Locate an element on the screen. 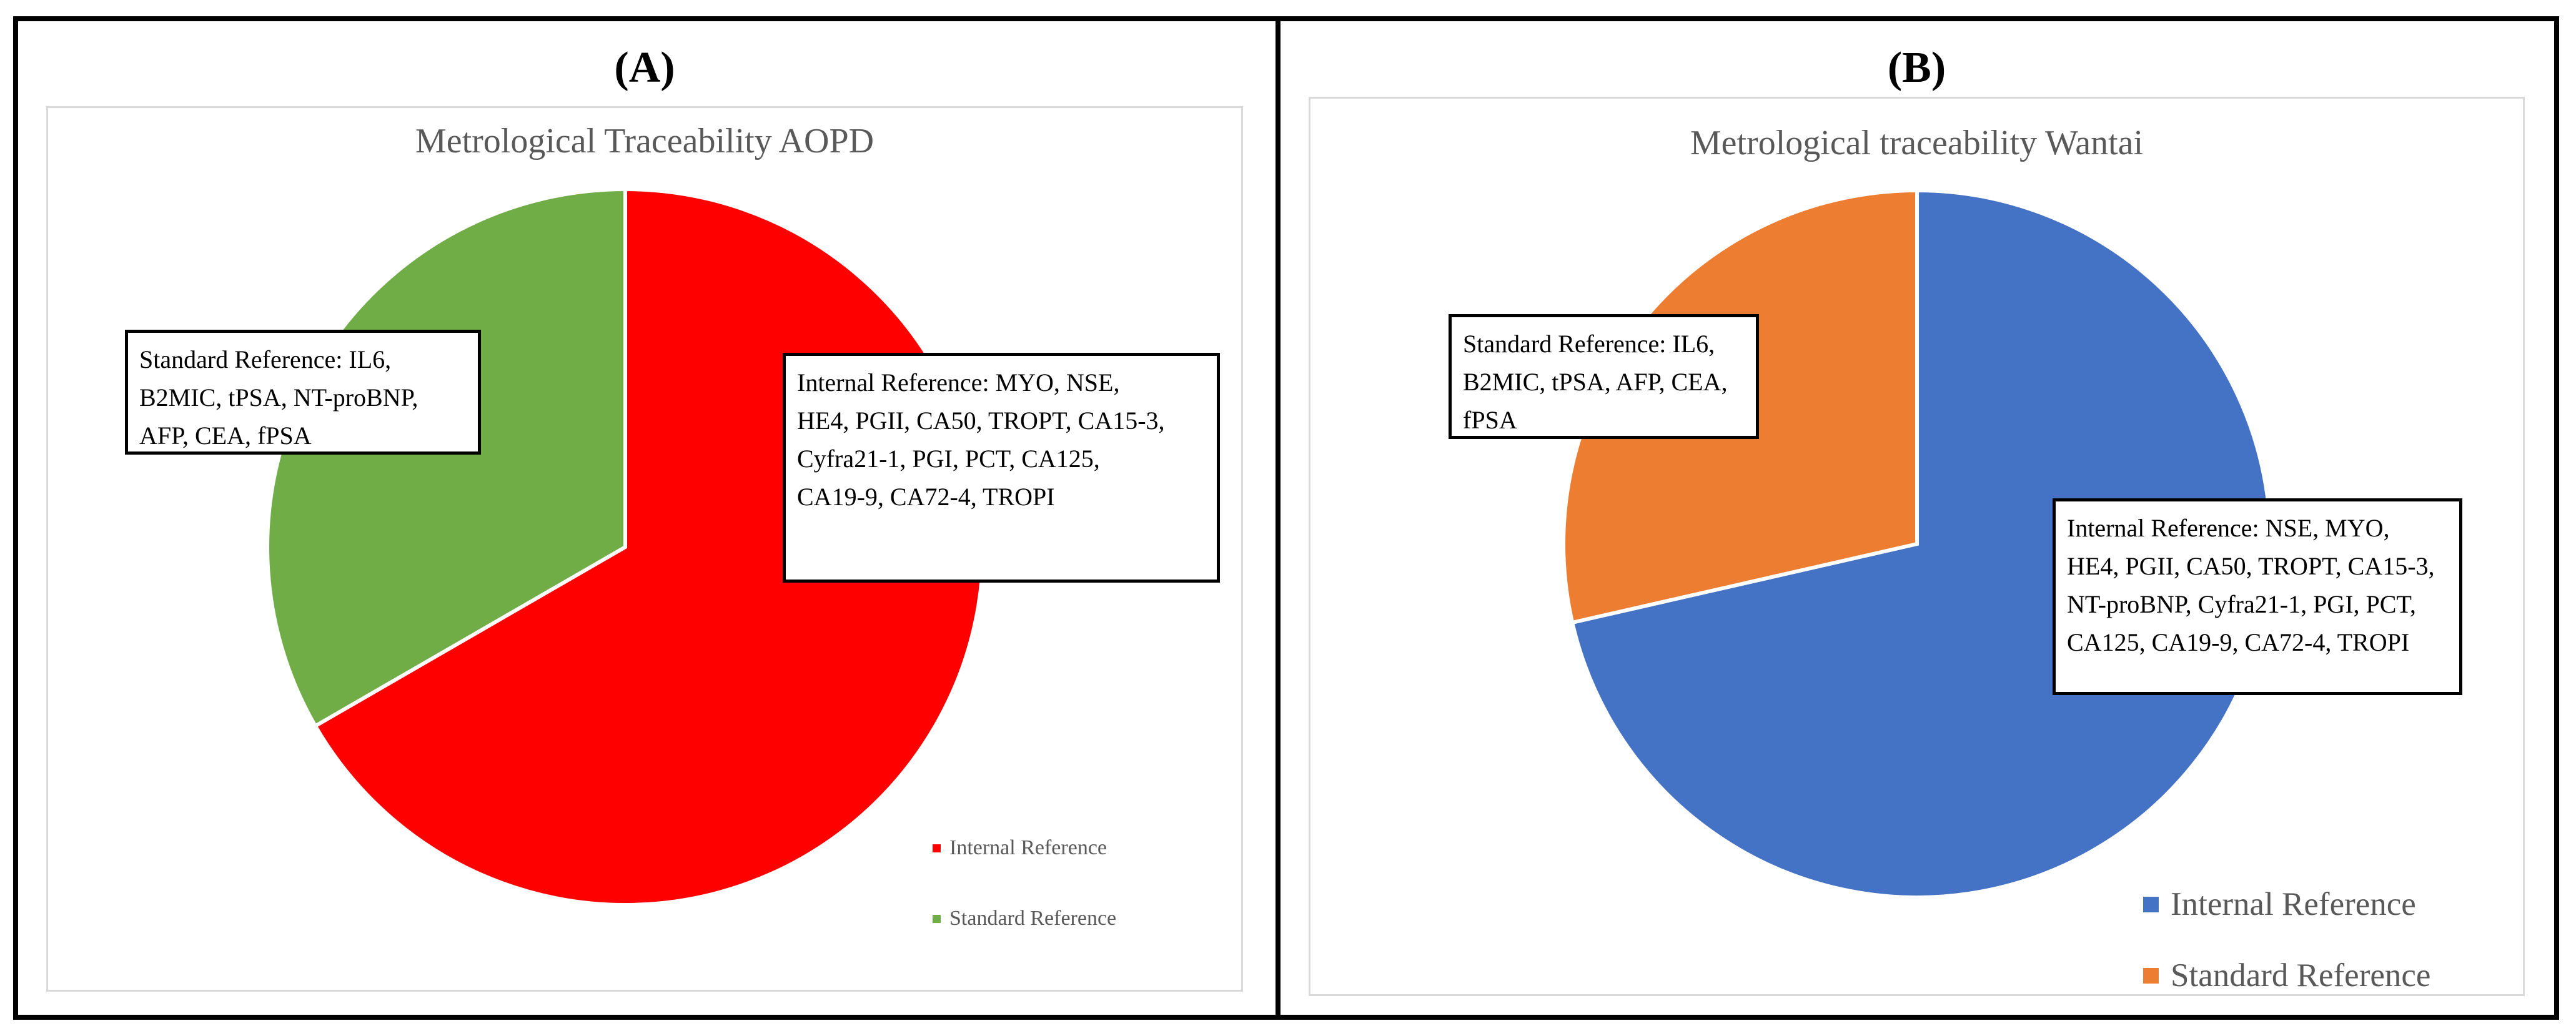 The width and height of the screenshot is (2576, 1036). panel-b-label: (B) is located at coordinates (1916, 68).